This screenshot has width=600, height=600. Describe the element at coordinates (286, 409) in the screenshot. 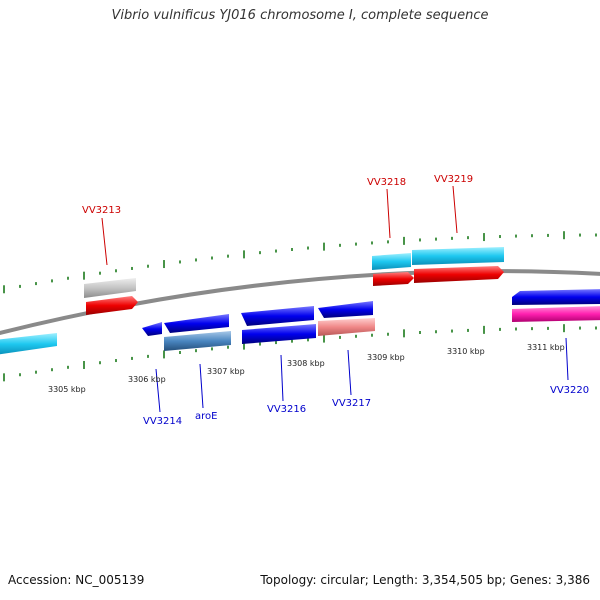

I see `label-vv3216: VV3216` at that location.